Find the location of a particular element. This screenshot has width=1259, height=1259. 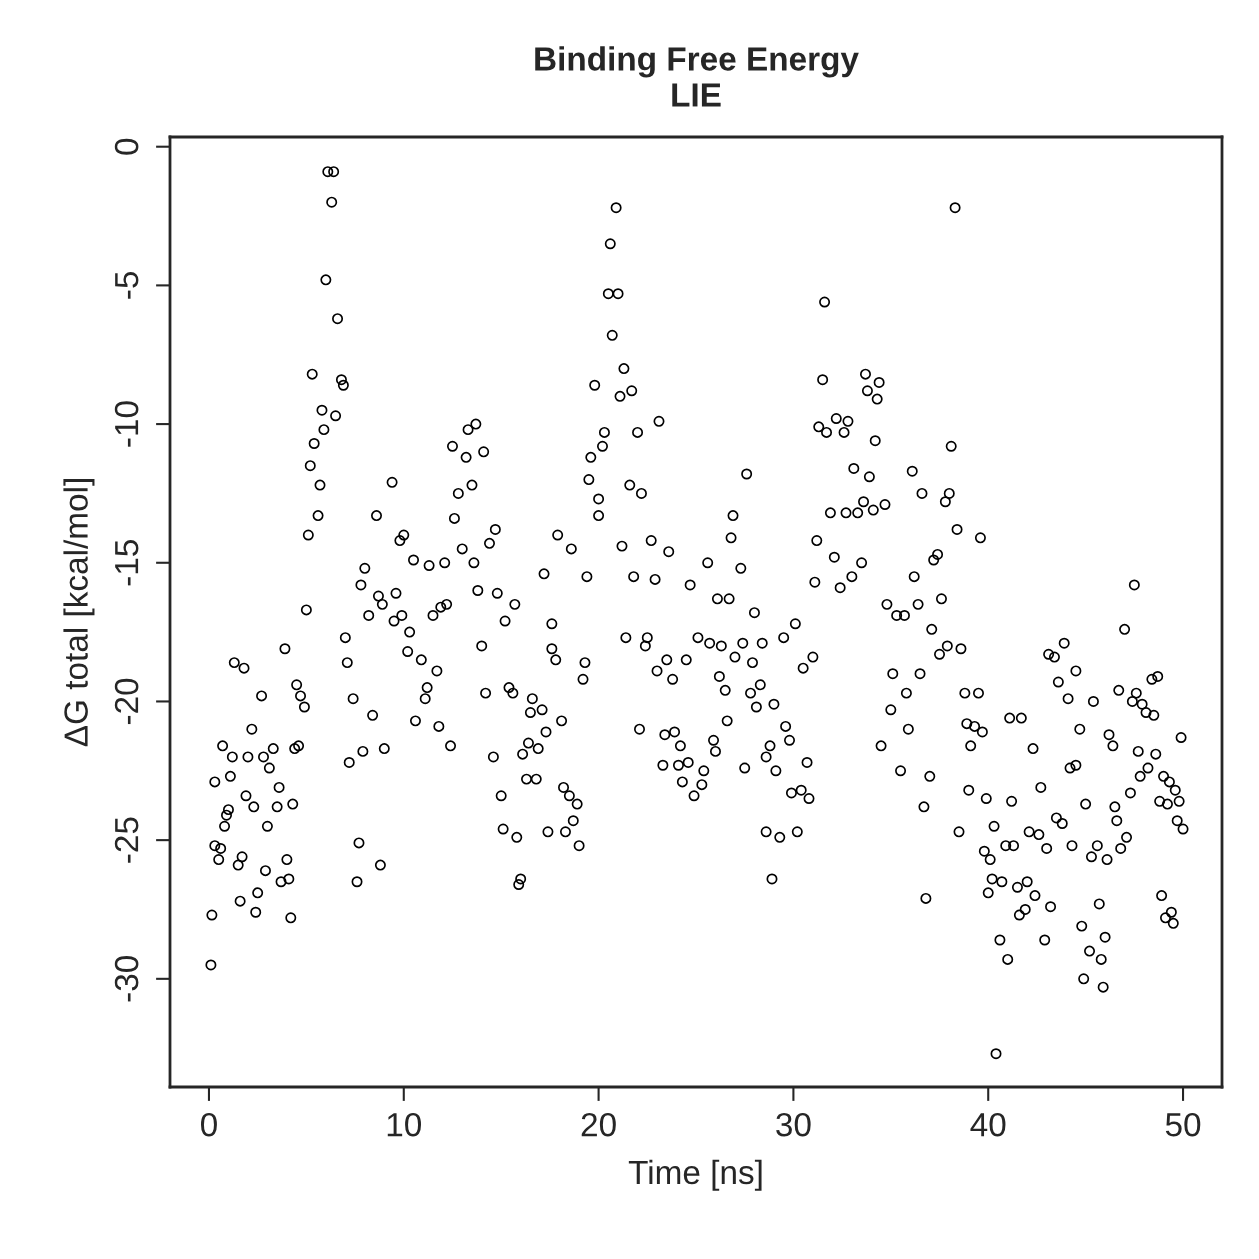

y-tick-label: -5 is located at coordinates (127, 285).